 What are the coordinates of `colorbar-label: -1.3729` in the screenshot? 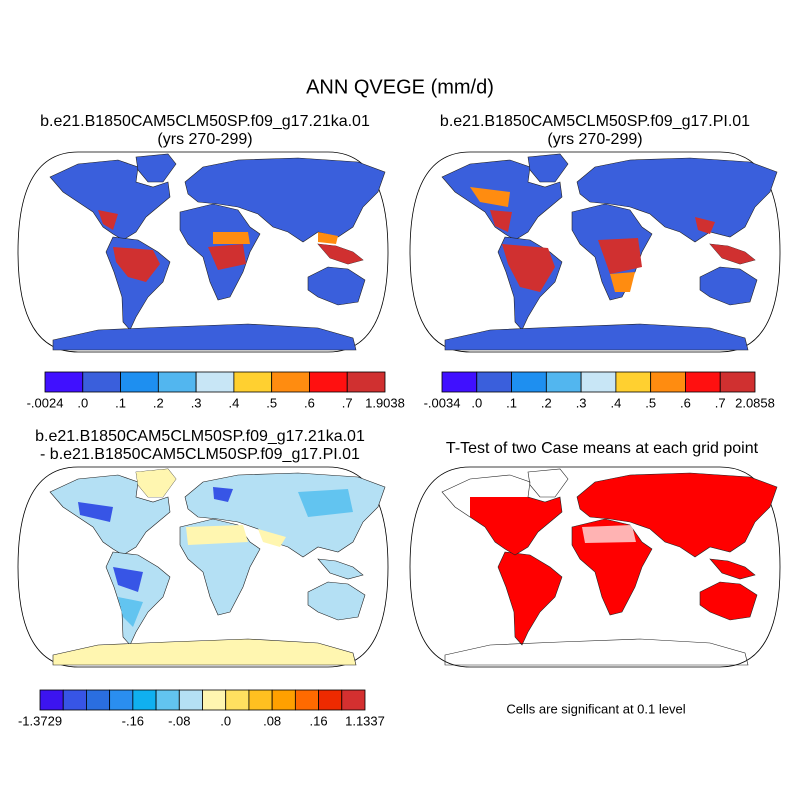 It's located at (40, 720).